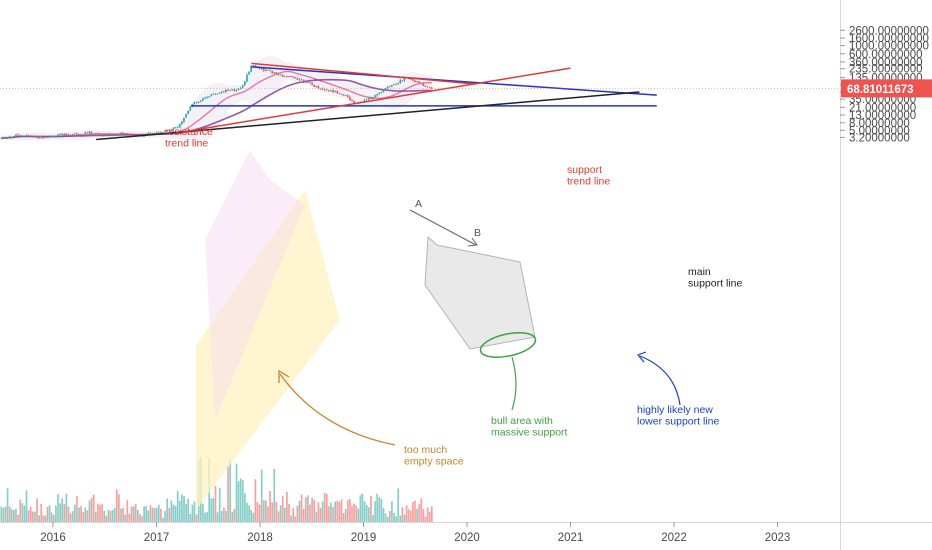  What do you see at coordinates (189, 132) in the screenshot?
I see `annotation-line: resistance` at bounding box center [189, 132].